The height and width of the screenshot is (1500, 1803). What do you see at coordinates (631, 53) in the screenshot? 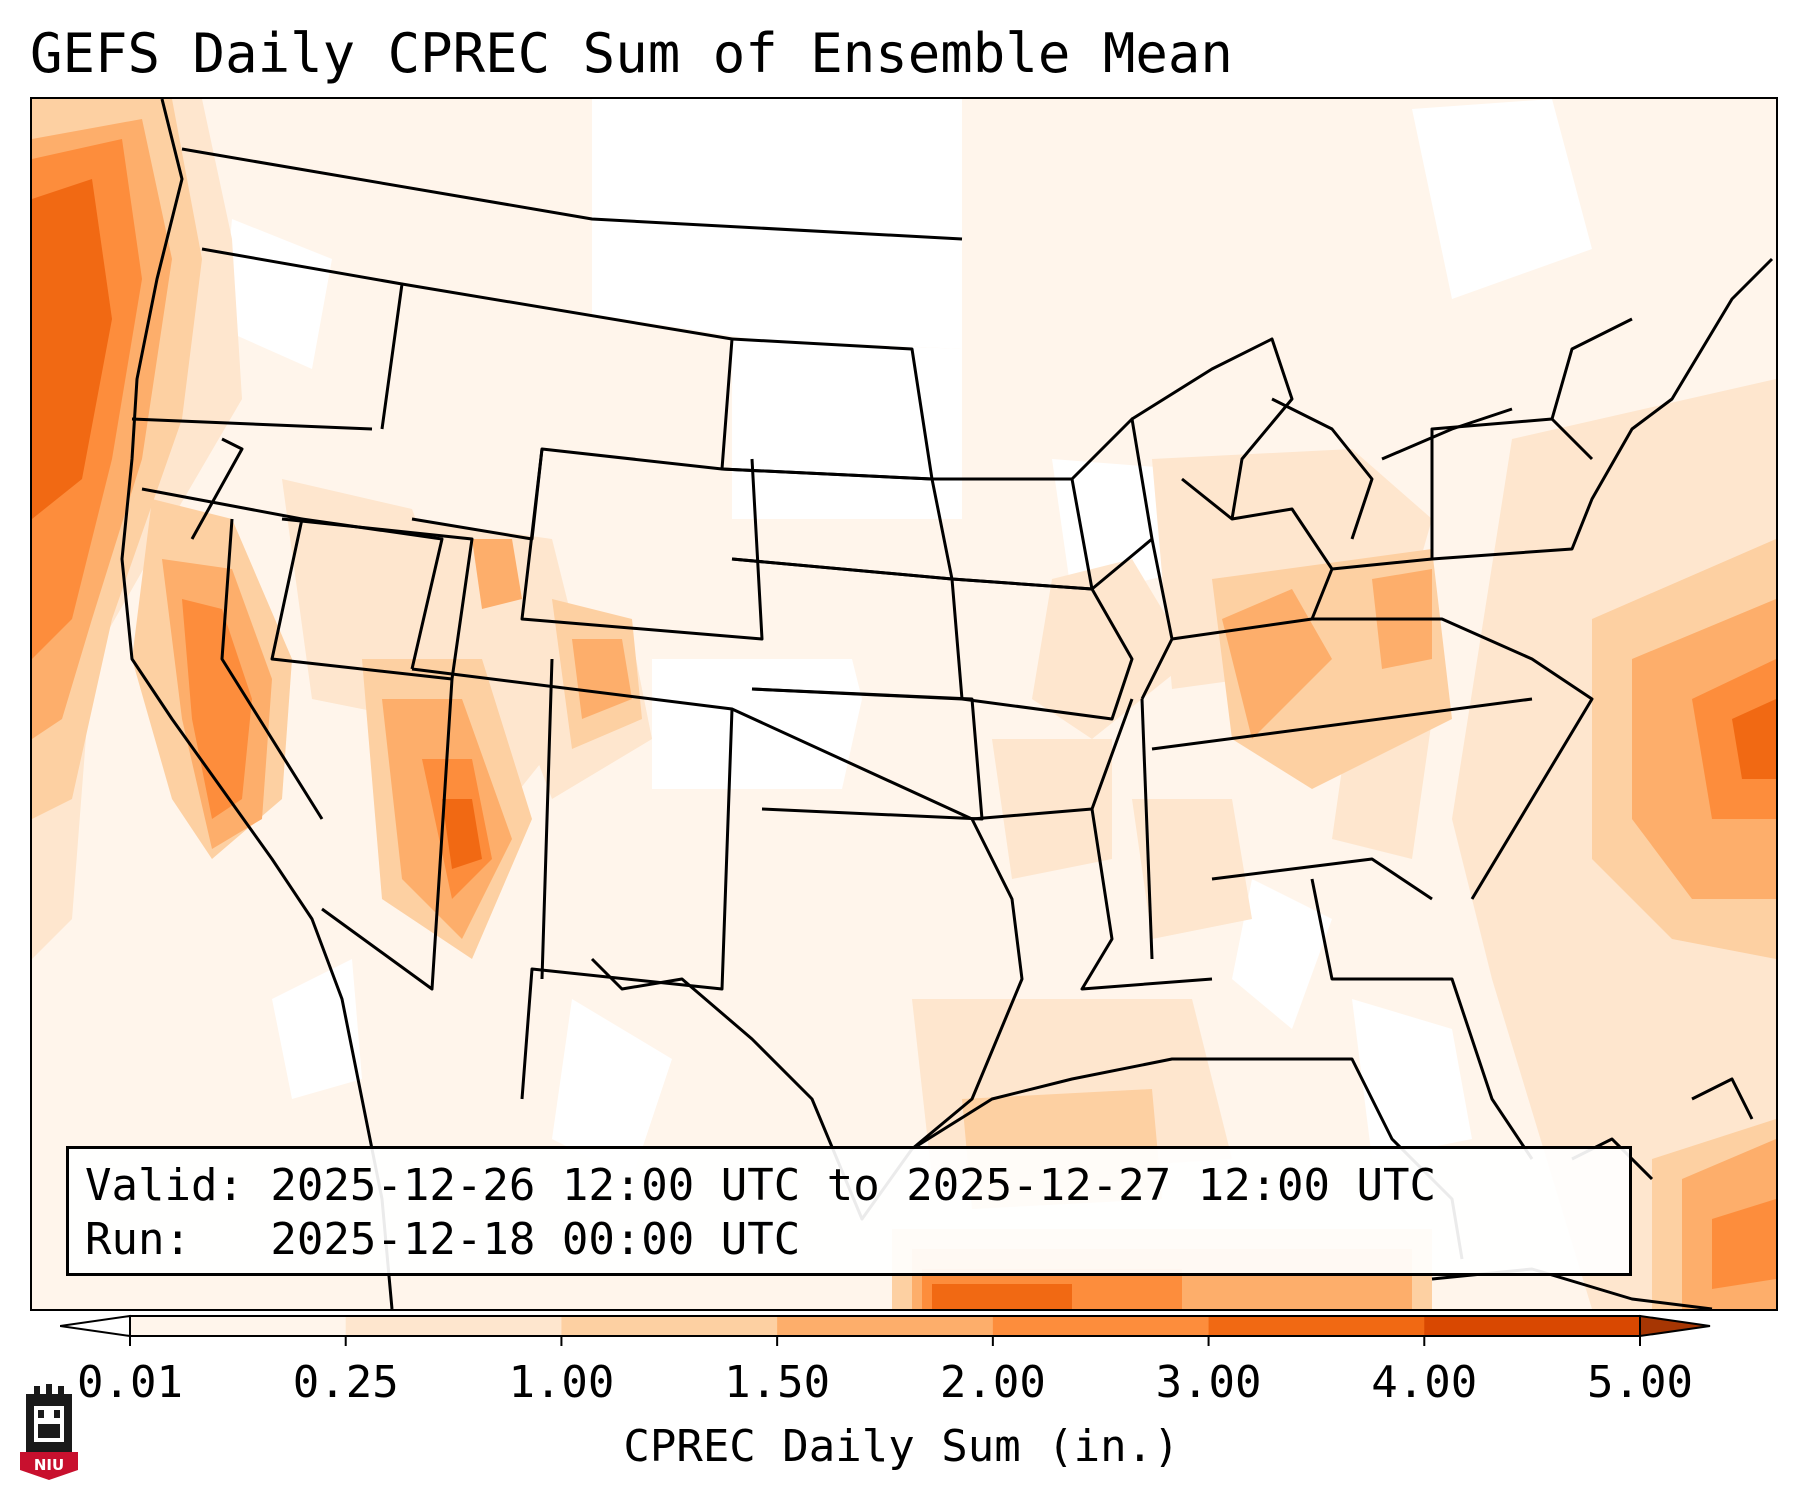
I see `map-title: GEFS Daily CPREC Sum of Ensemble Mean` at bounding box center [631, 53].